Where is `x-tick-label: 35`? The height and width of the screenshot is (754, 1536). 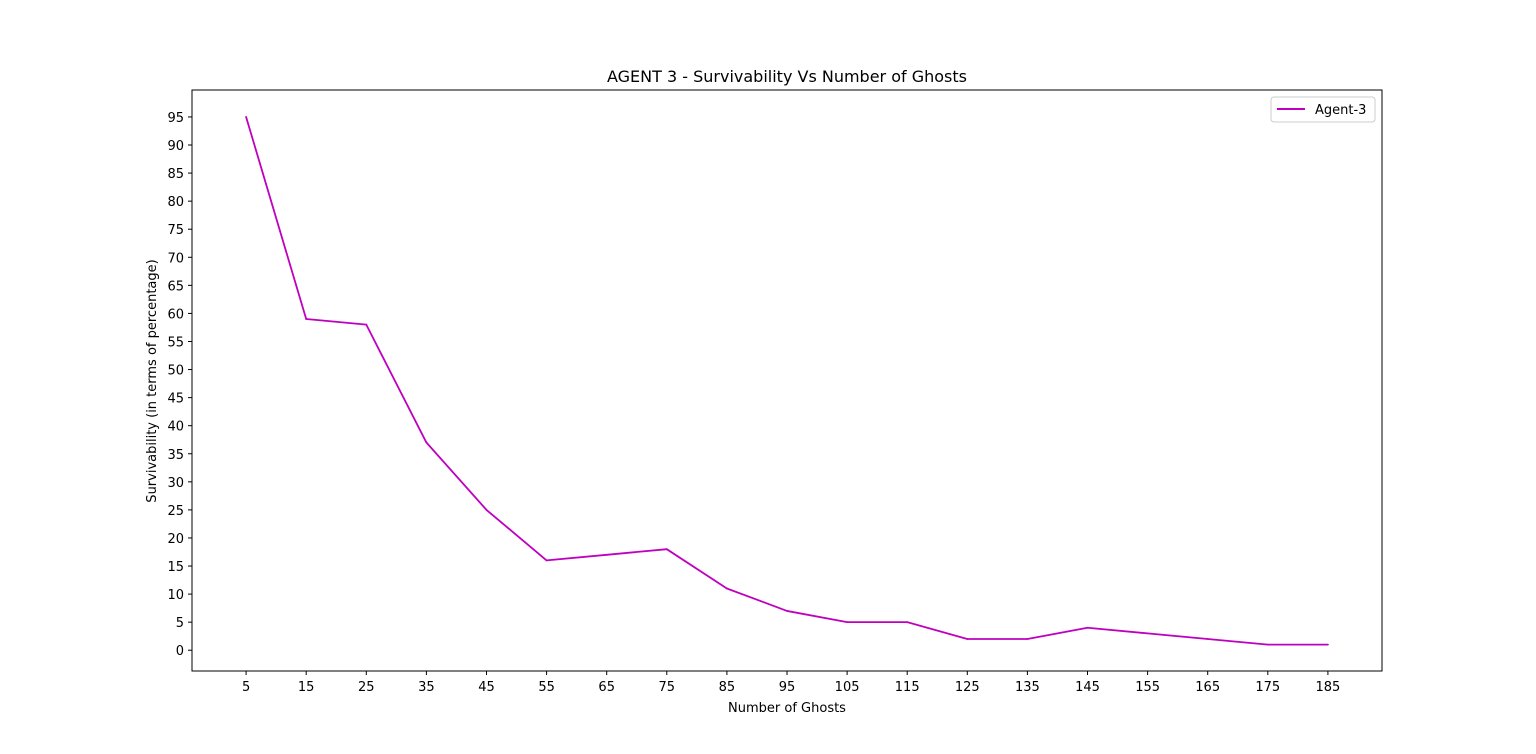
x-tick-label: 35 is located at coordinates (426, 687).